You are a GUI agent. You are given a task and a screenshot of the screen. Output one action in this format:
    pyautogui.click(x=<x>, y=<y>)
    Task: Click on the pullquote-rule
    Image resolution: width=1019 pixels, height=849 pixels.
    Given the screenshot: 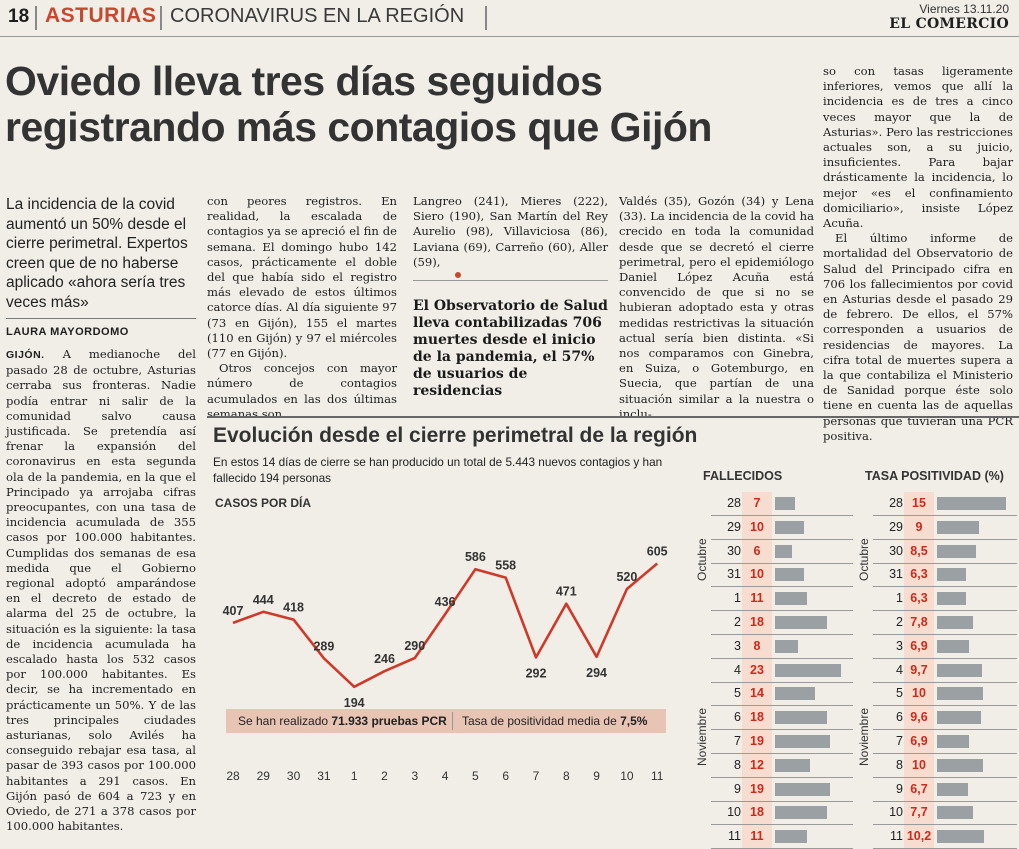 What is the action you would take?
    pyautogui.click(x=510, y=280)
    